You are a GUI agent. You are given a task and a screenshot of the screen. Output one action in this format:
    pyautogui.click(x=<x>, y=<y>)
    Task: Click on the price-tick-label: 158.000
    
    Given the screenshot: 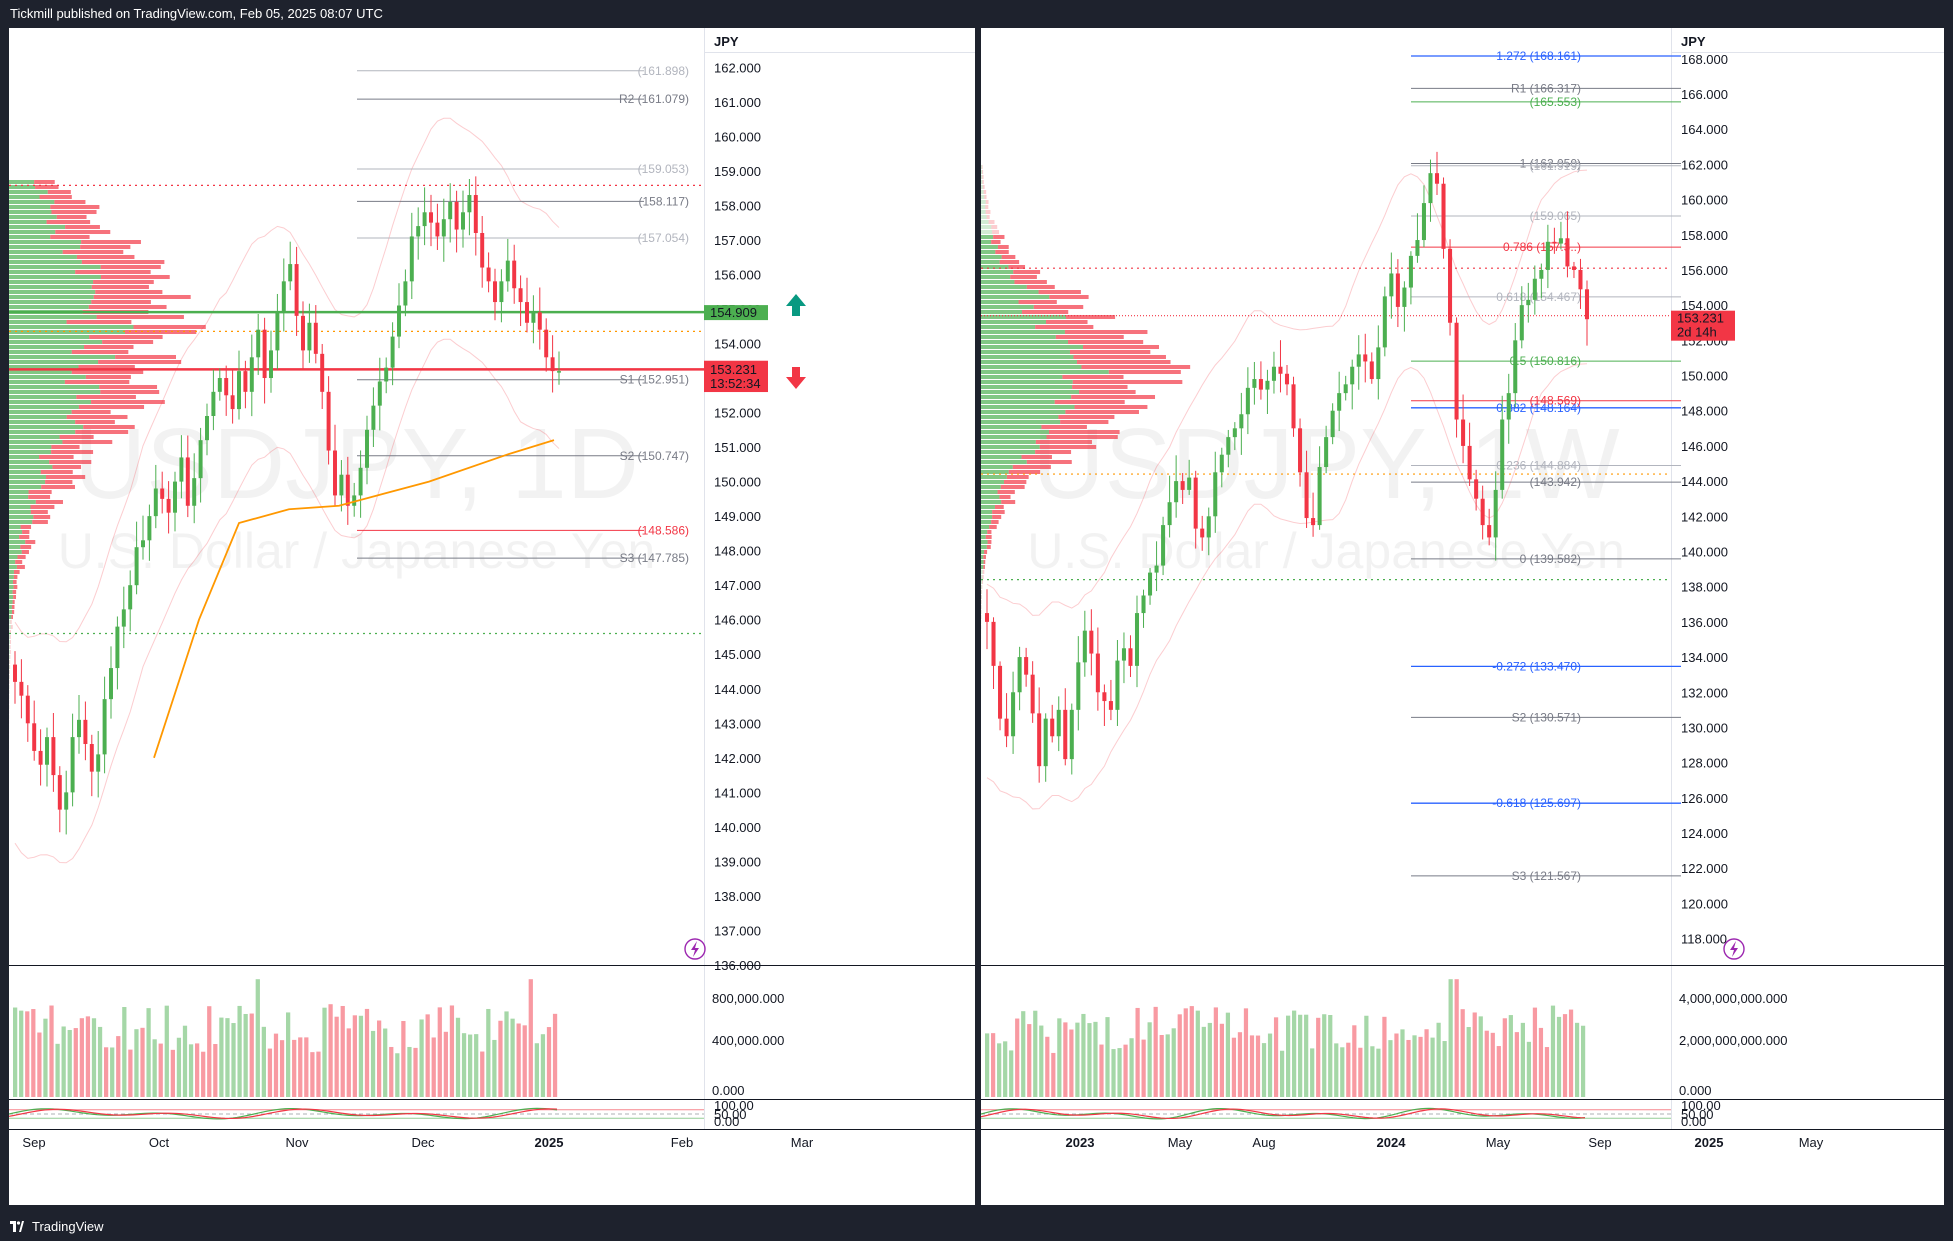 What is the action you would take?
    pyautogui.click(x=1704, y=235)
    